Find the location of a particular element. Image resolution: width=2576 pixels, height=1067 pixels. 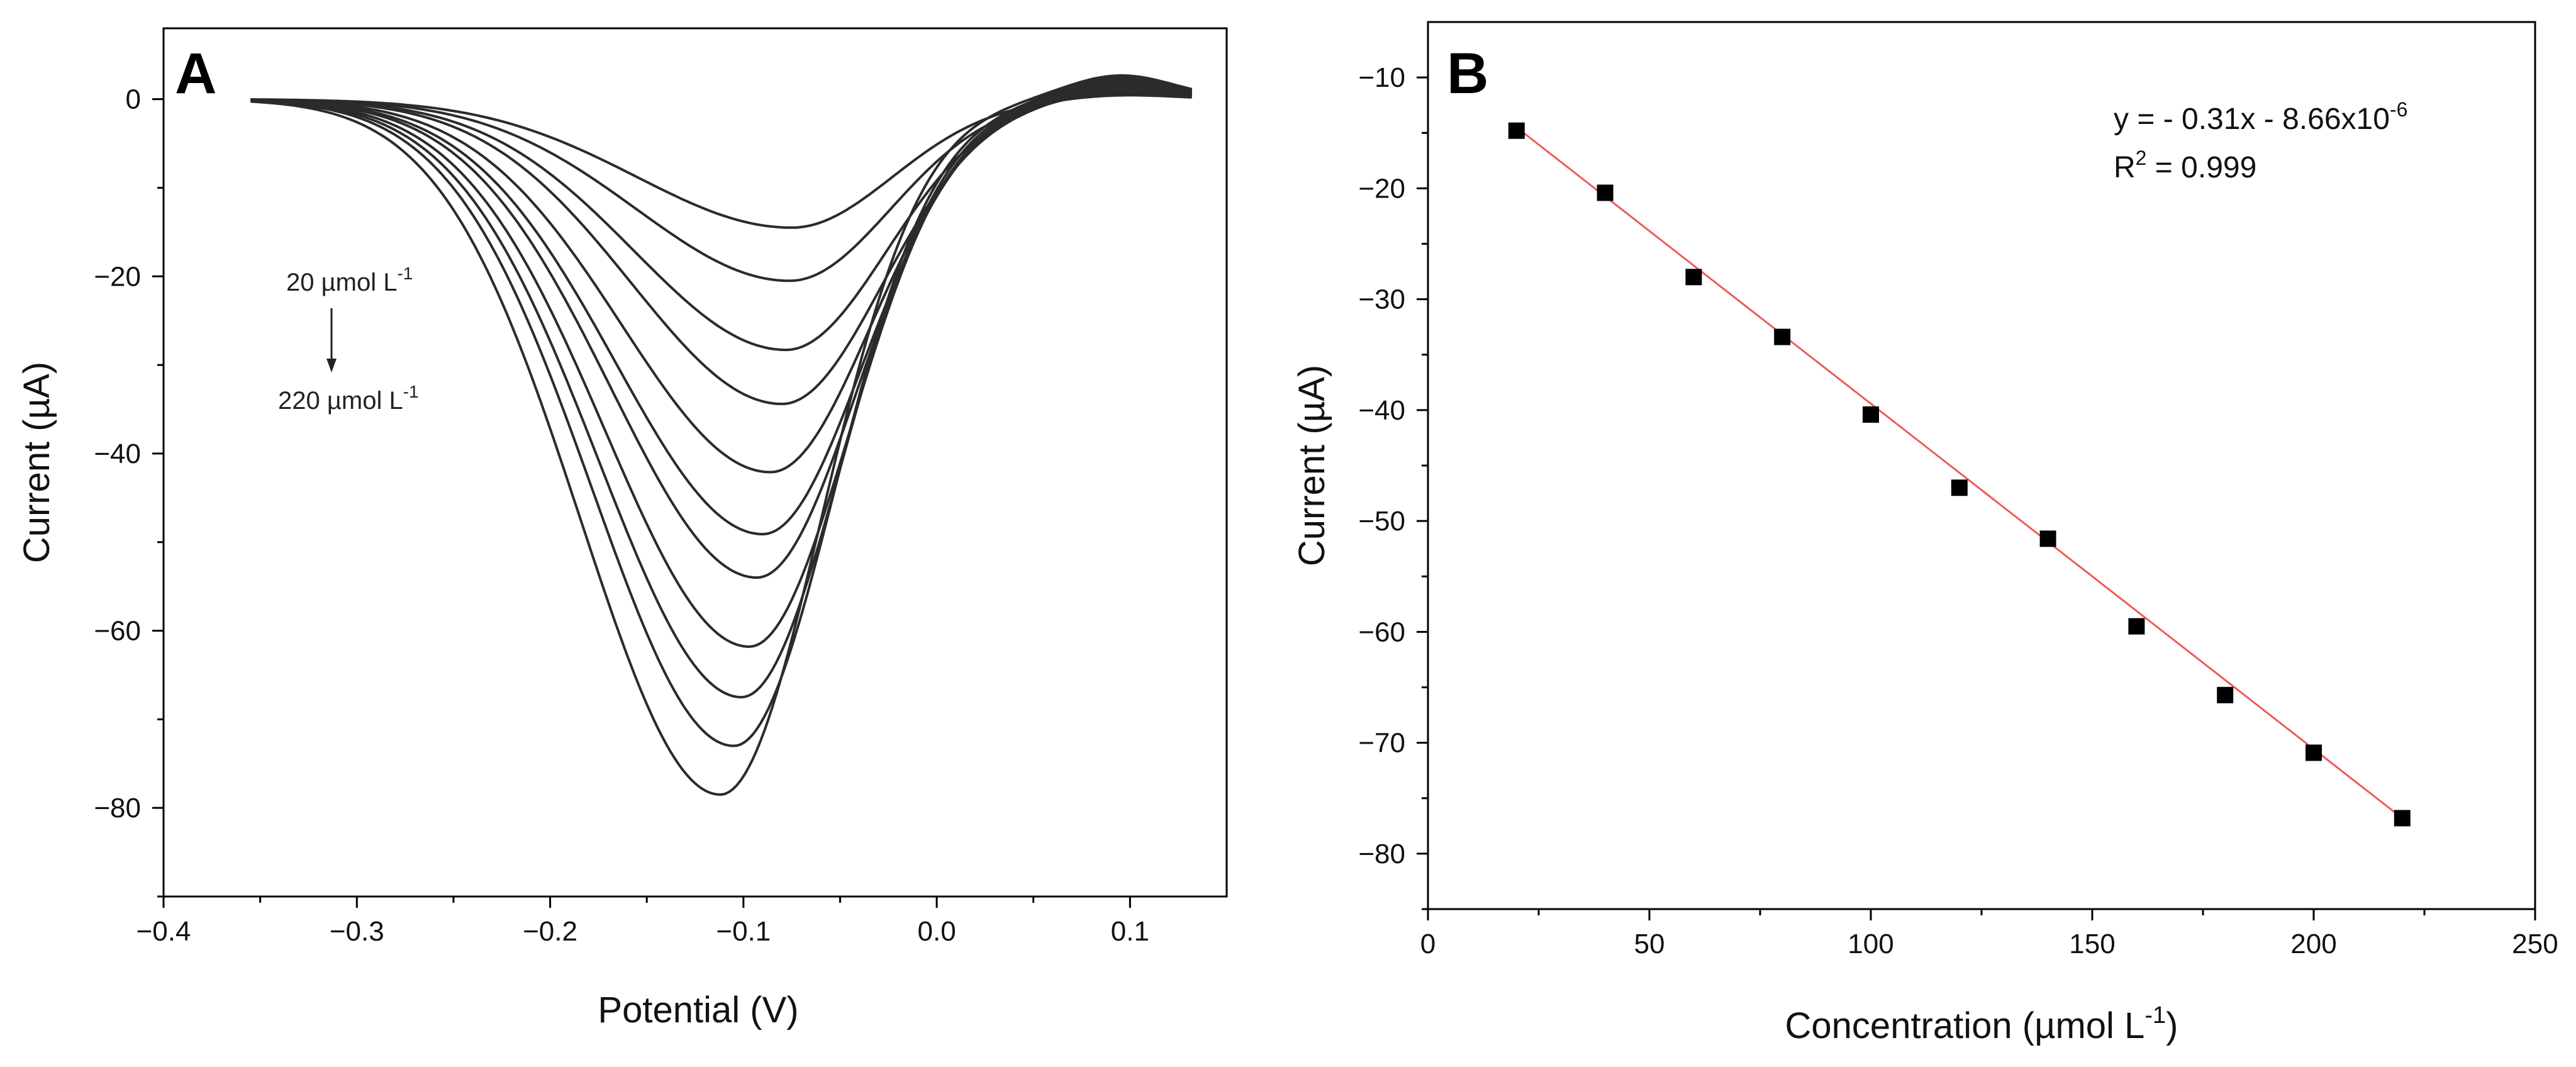

concentration-arrow-head is located at coordinates (331, 365).